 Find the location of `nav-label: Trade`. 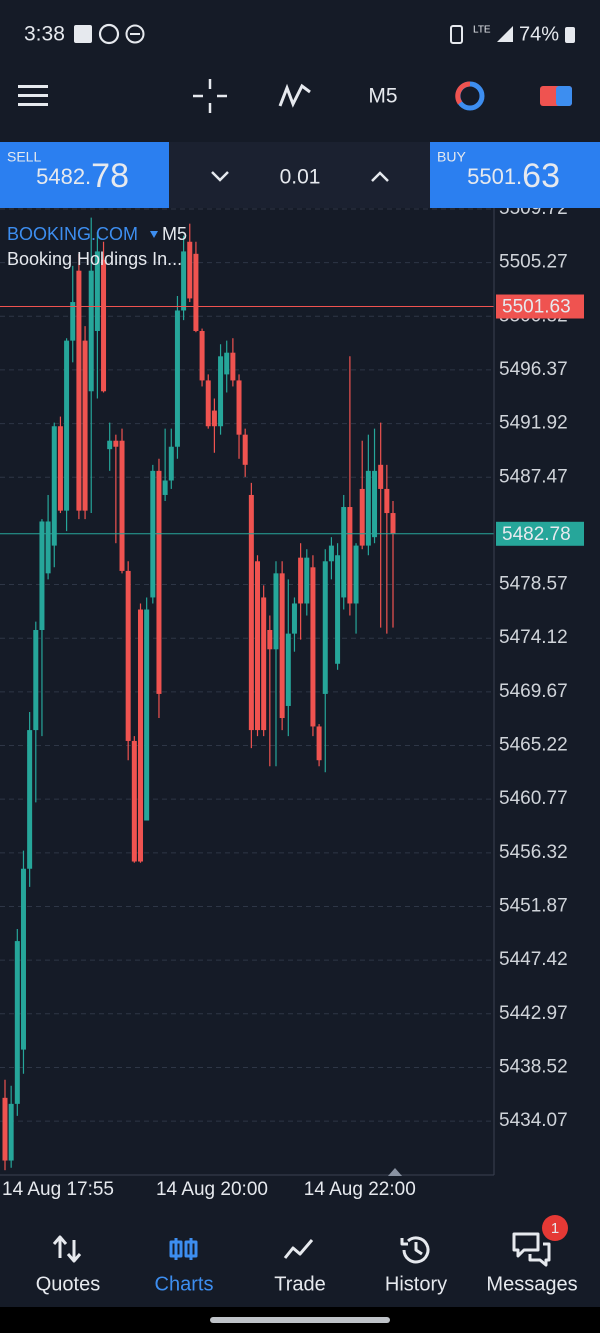

nav-label: Trade is located at coordinates (300, 1284).